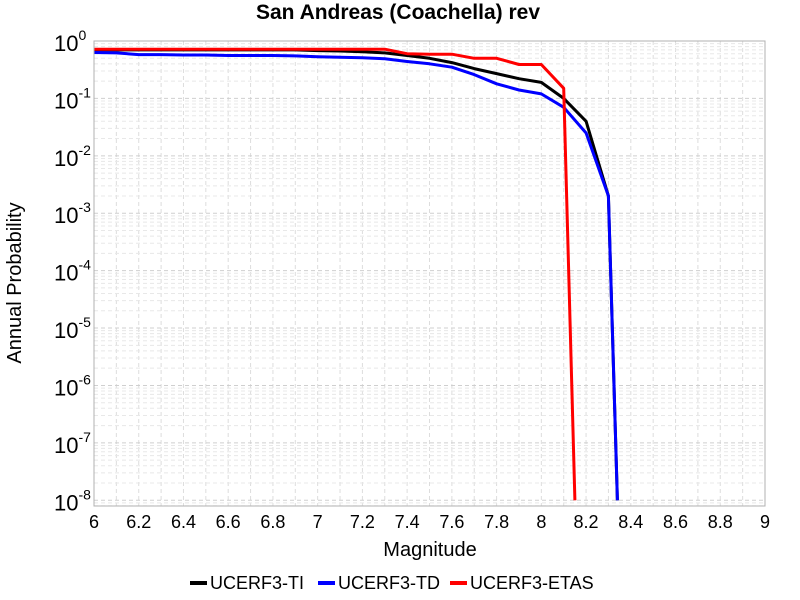 The image size is (800, 600). I want to click on y-axis-label: Annual Probability, so click(15, 282).